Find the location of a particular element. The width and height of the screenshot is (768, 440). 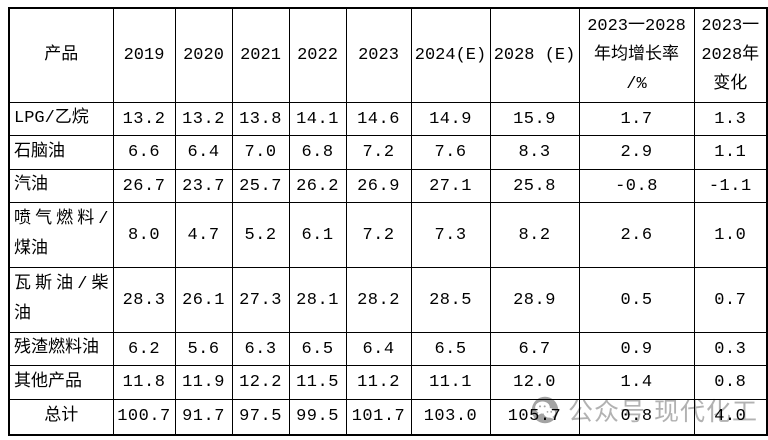

value-cell: 0.9 is located at coordinates (636, 349).